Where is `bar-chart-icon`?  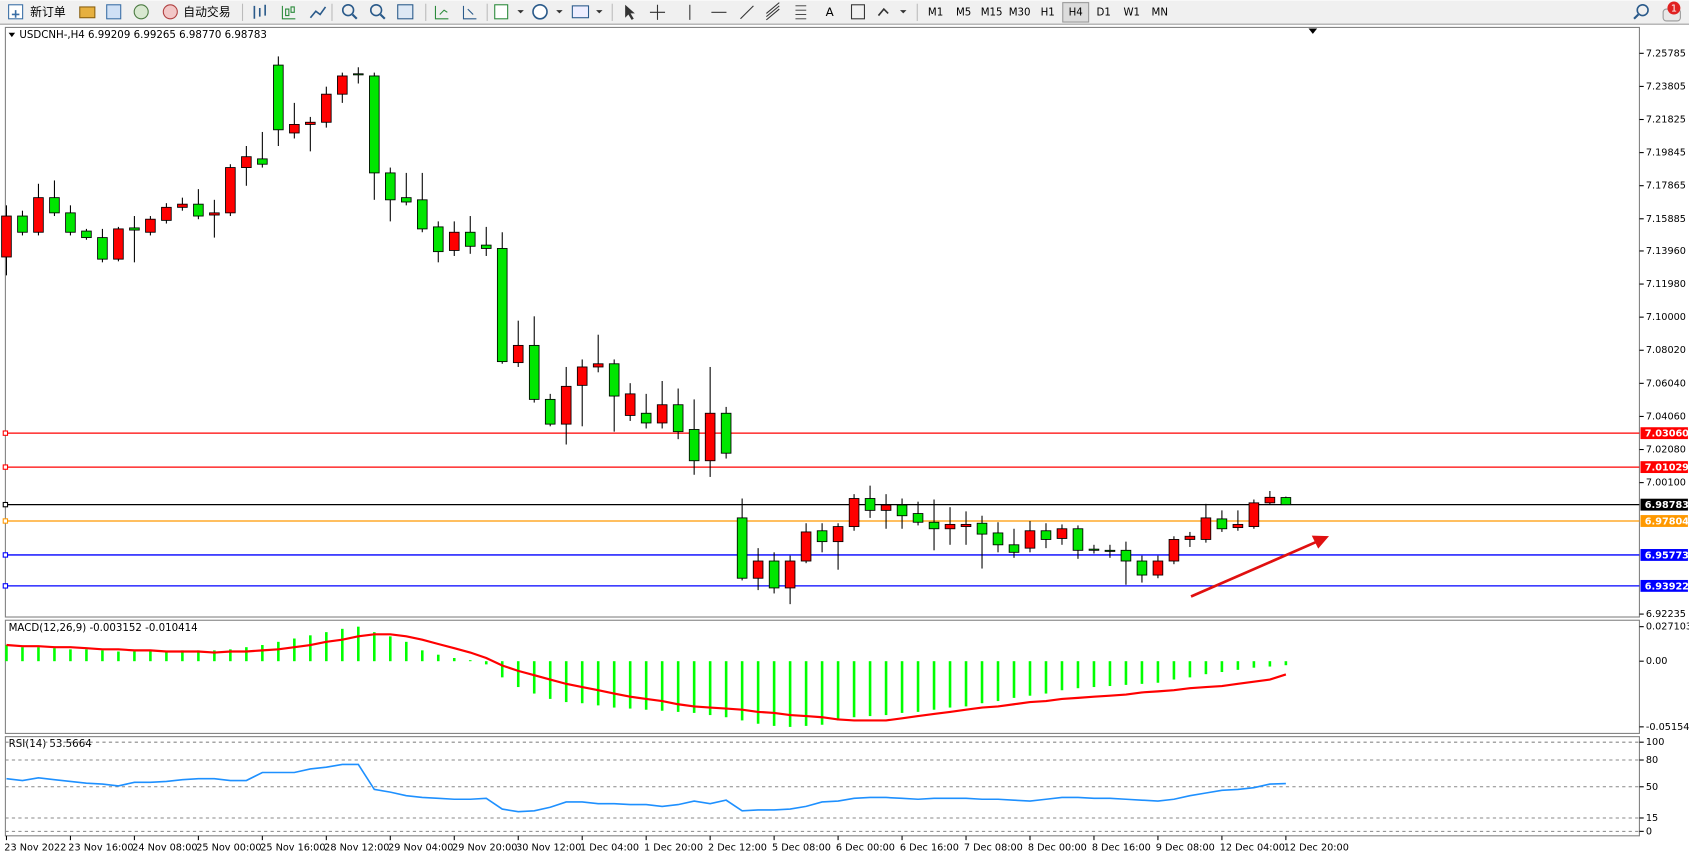 bar-chart-icon is located at coordinates (259, 11).